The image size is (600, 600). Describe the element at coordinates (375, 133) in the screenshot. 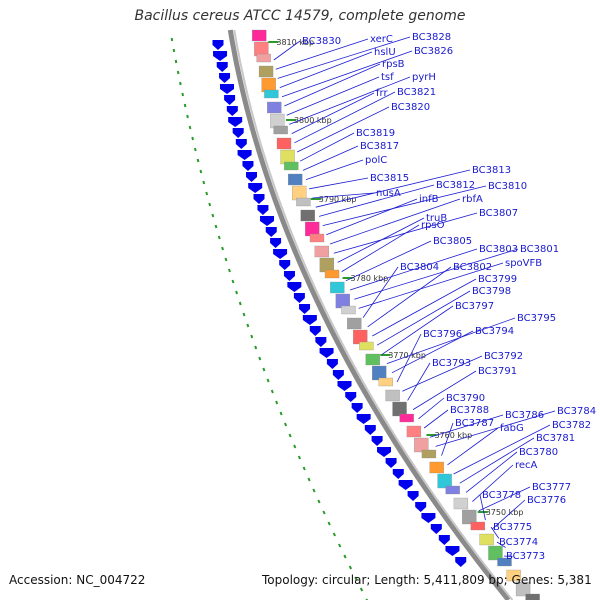

I see `gene-label: BC3819` at that location.